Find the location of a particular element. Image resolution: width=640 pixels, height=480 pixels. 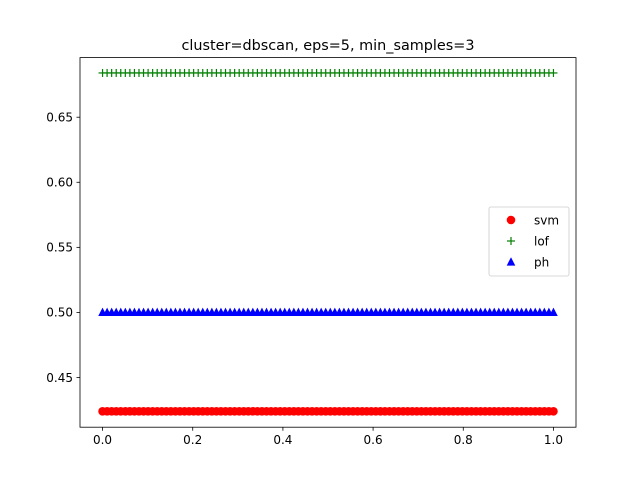

x-tick-label: 0.8 is located at coordinates (463, 440).